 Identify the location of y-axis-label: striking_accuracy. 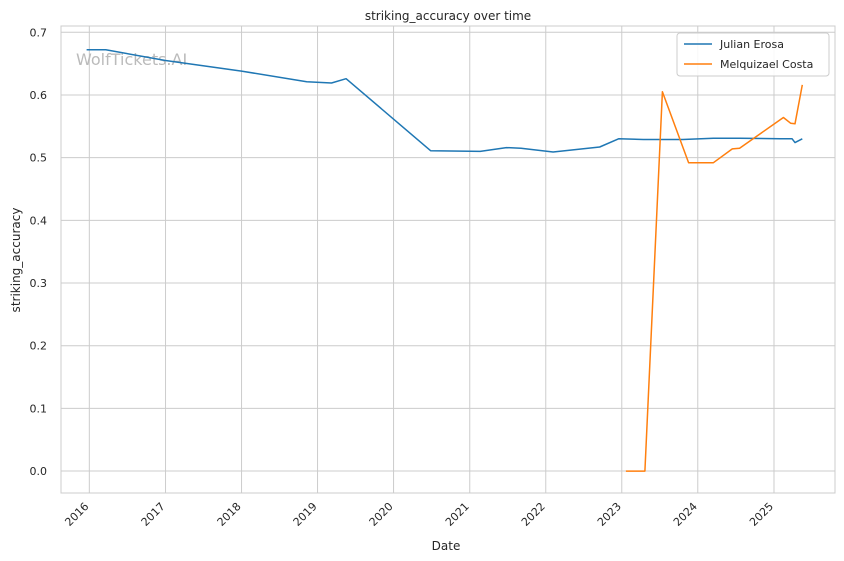
(16, 260).